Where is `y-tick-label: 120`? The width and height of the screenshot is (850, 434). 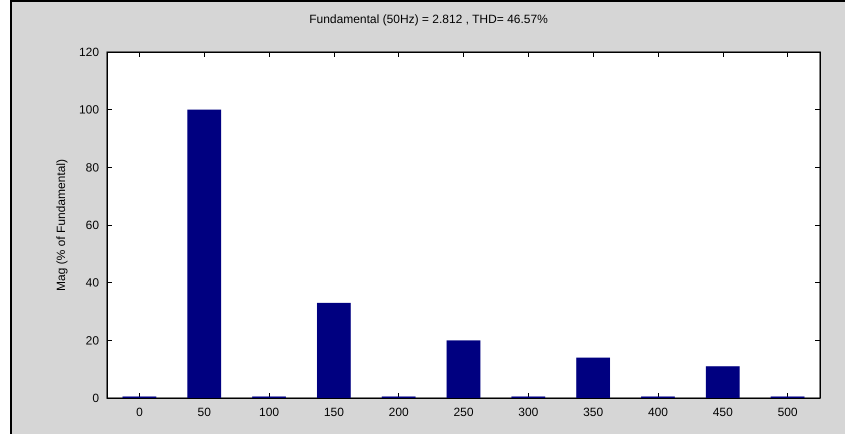 y-tick-label: 120 is located at coordinates (89, 52).